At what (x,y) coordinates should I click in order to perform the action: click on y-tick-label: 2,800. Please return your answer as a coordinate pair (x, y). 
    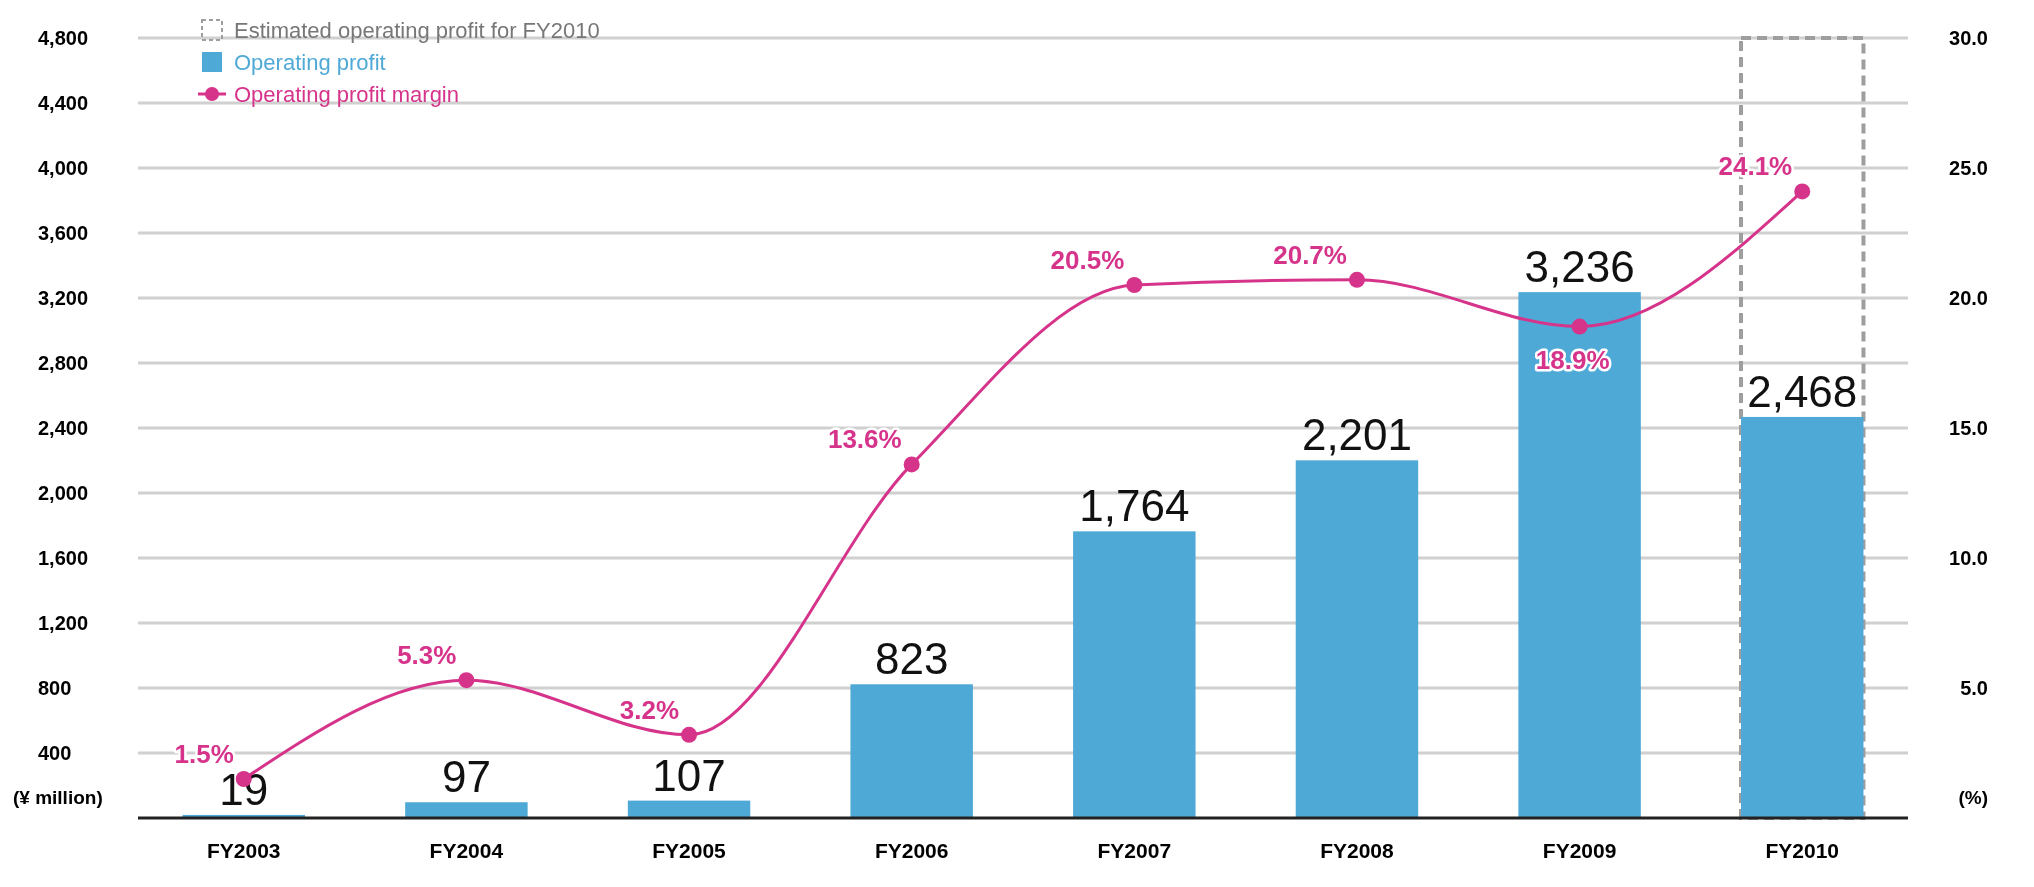
    Looking at the image, I should click on (63, 363).